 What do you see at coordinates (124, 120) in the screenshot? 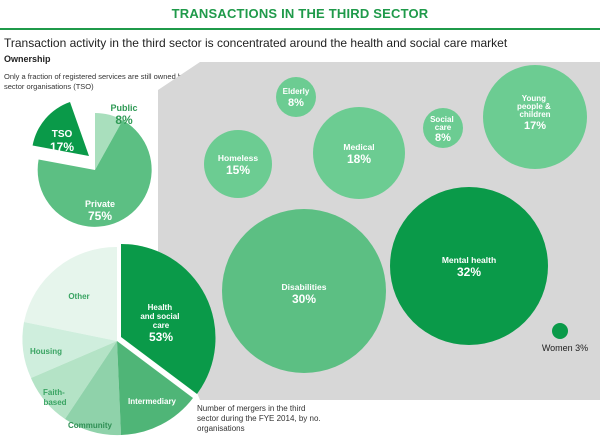
I see `value-public: 8%` at bounding box center [124, 120].